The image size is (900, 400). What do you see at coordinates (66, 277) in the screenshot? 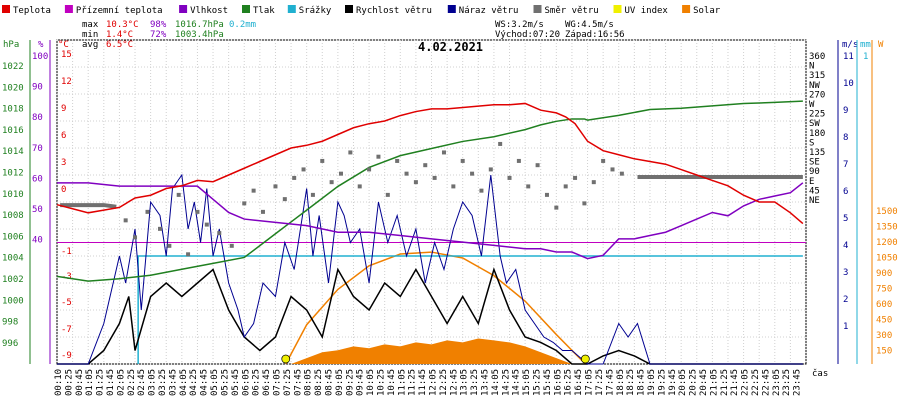
I see `axis-temp-tick: -3` at bounding box center [66, 277].